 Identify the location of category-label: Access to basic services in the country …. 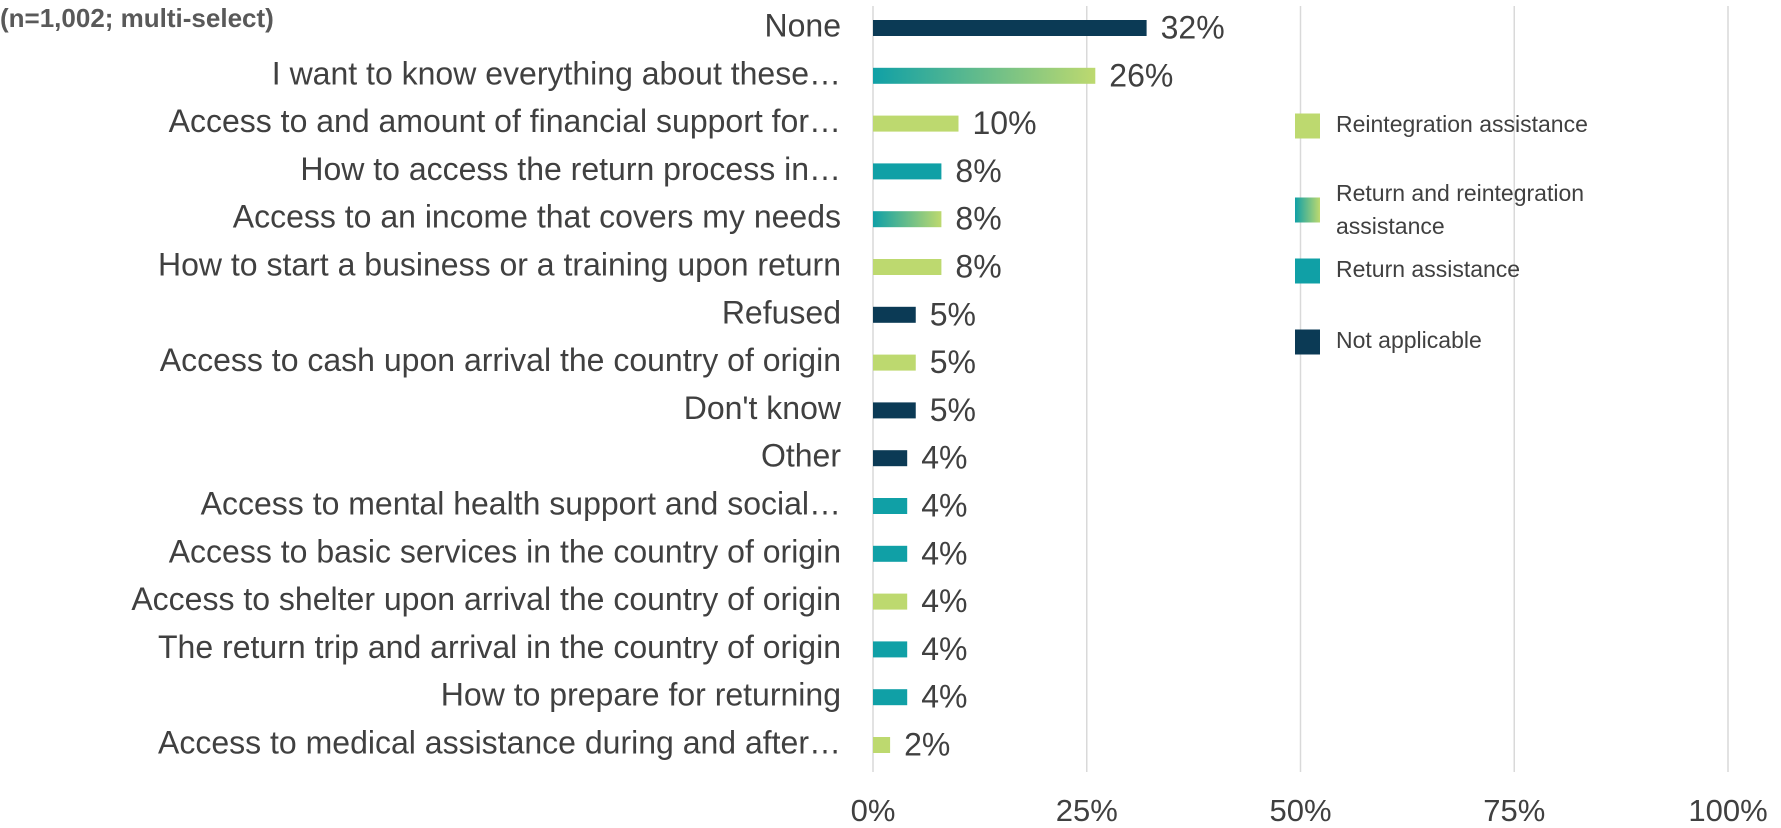
(505, 551).